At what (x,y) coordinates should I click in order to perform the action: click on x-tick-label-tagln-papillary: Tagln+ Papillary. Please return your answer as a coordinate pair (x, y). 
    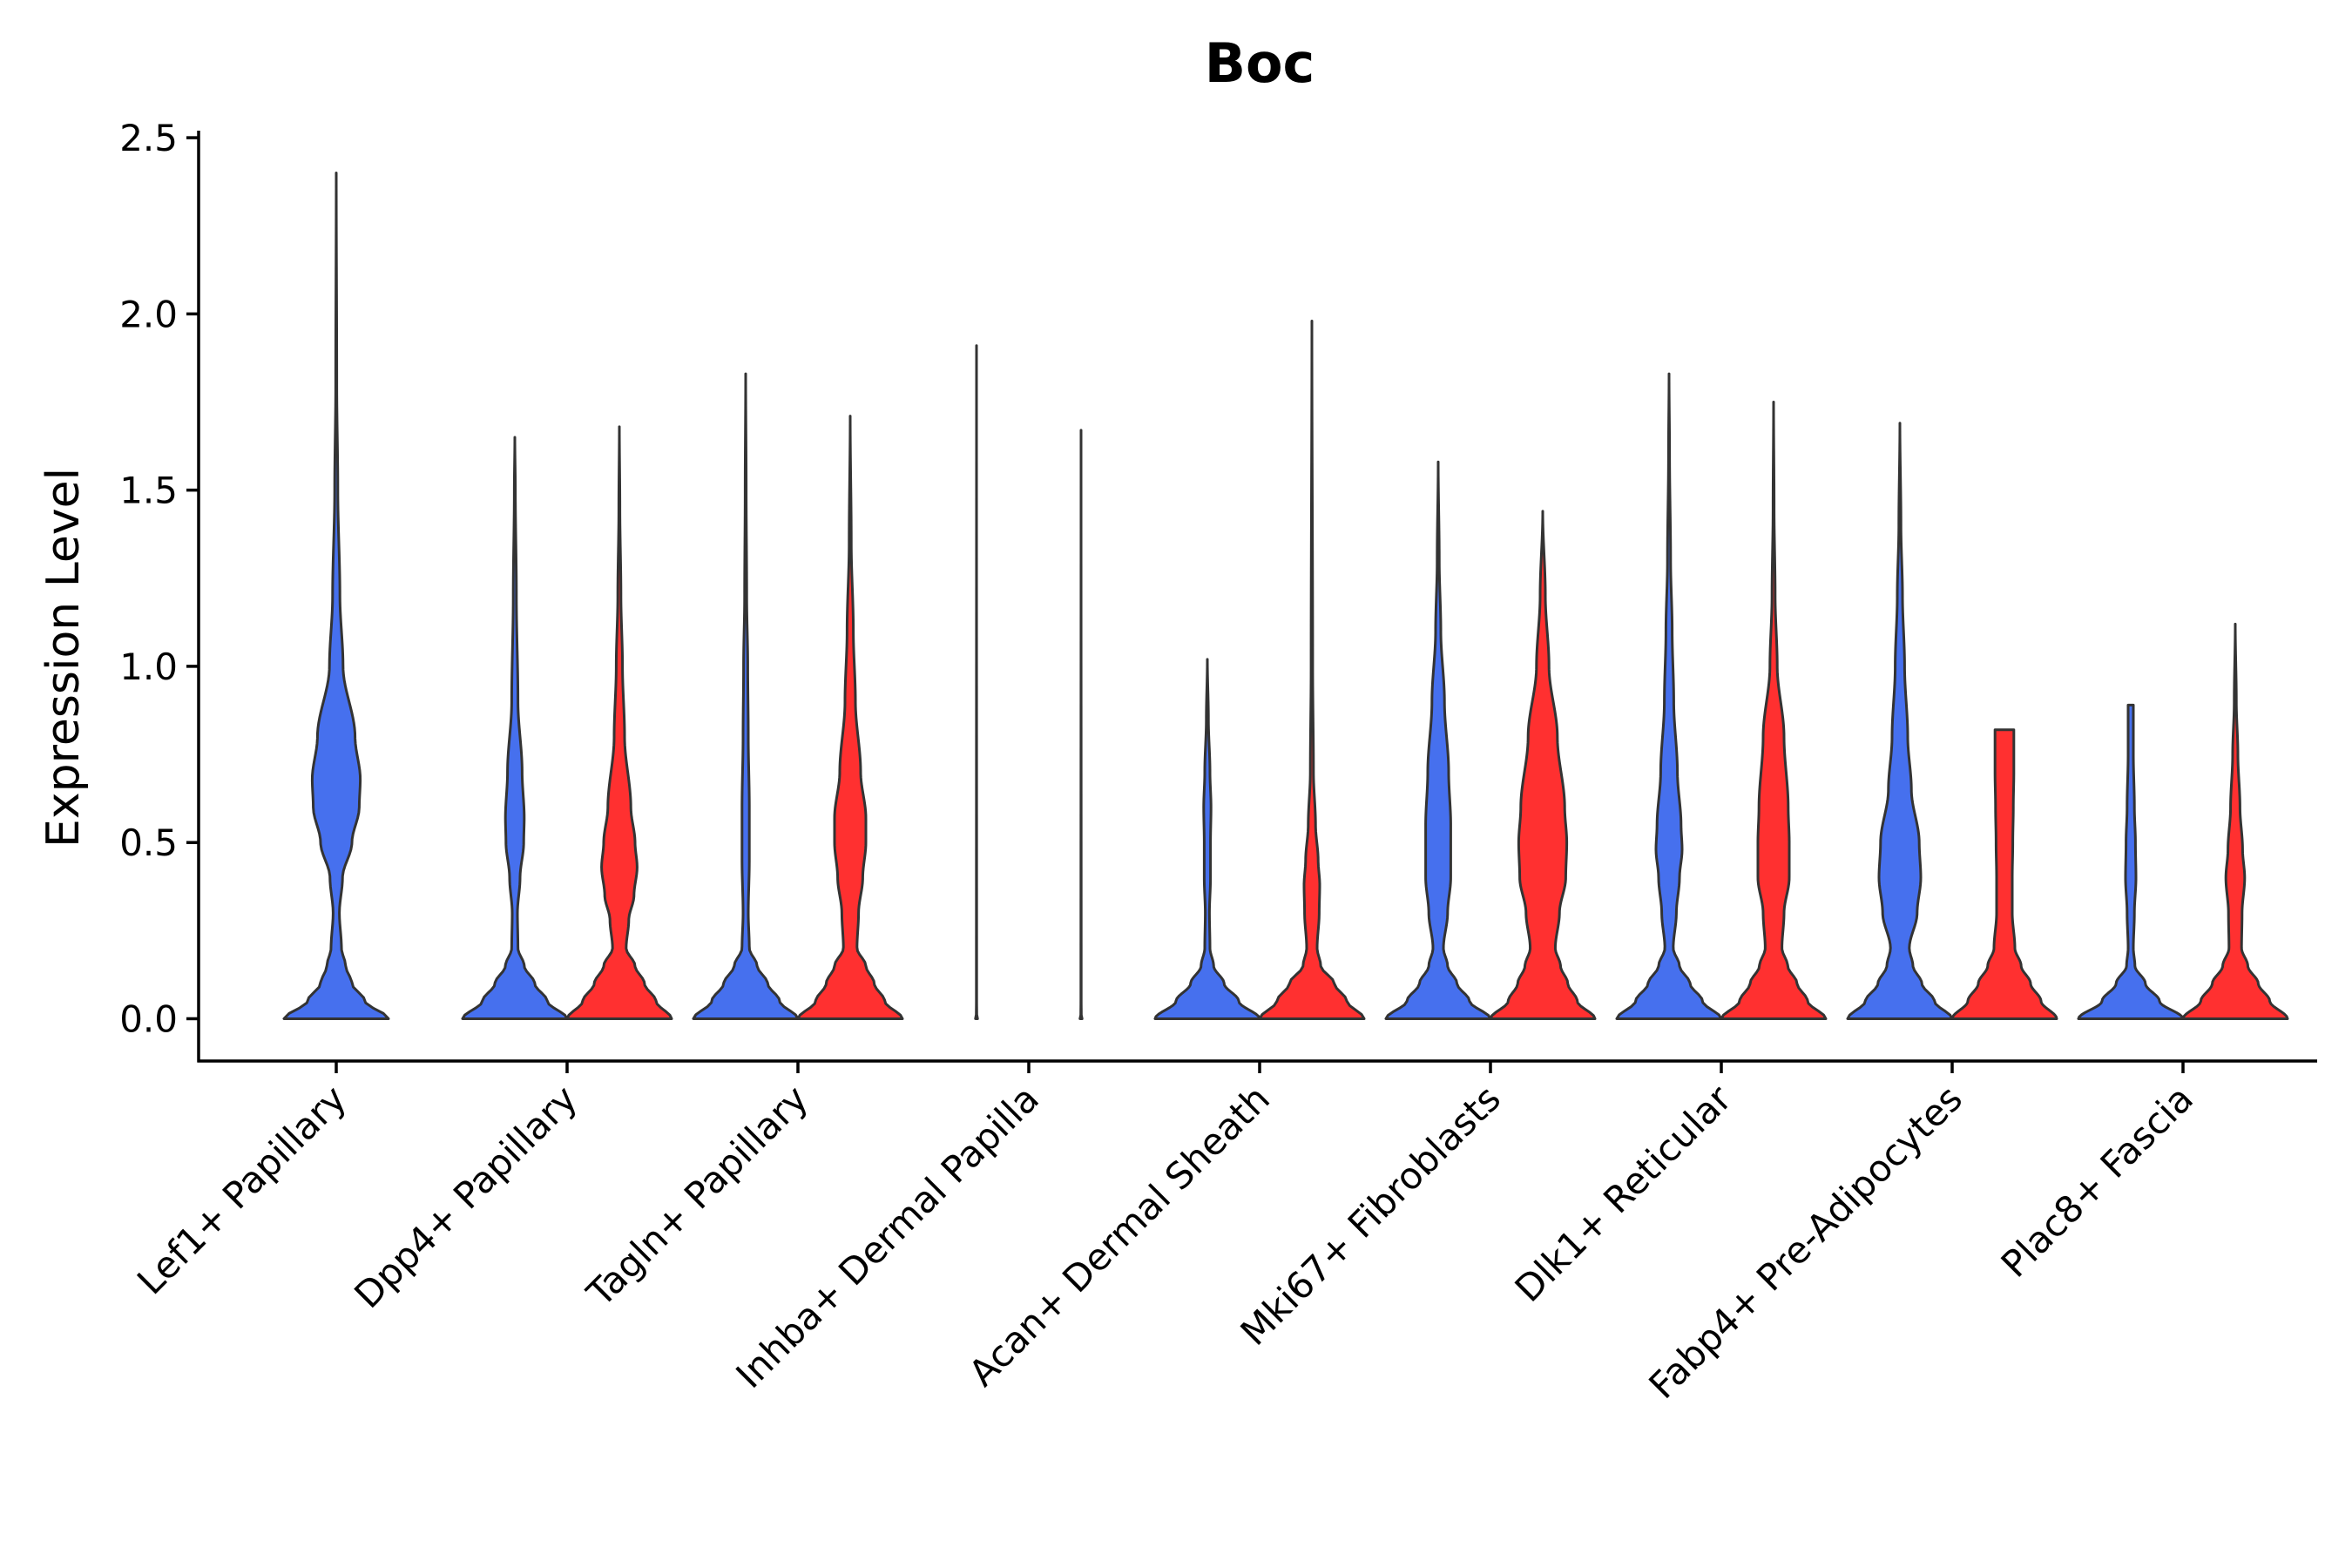
    Looking at the image, I should click on (697, 1196).